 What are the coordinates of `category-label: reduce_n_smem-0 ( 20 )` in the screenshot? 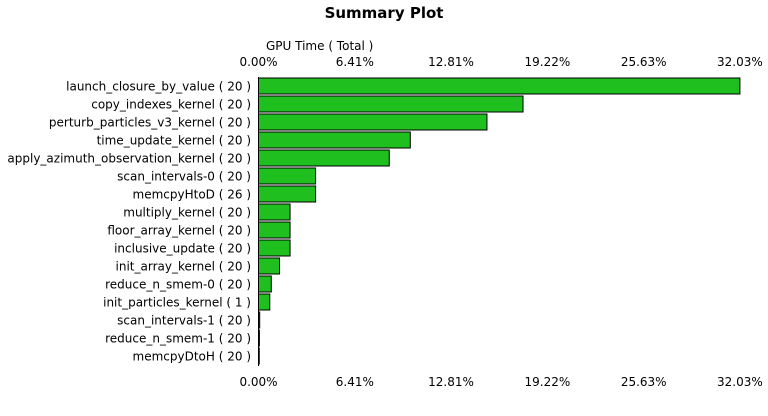 It's located at (178, 285).